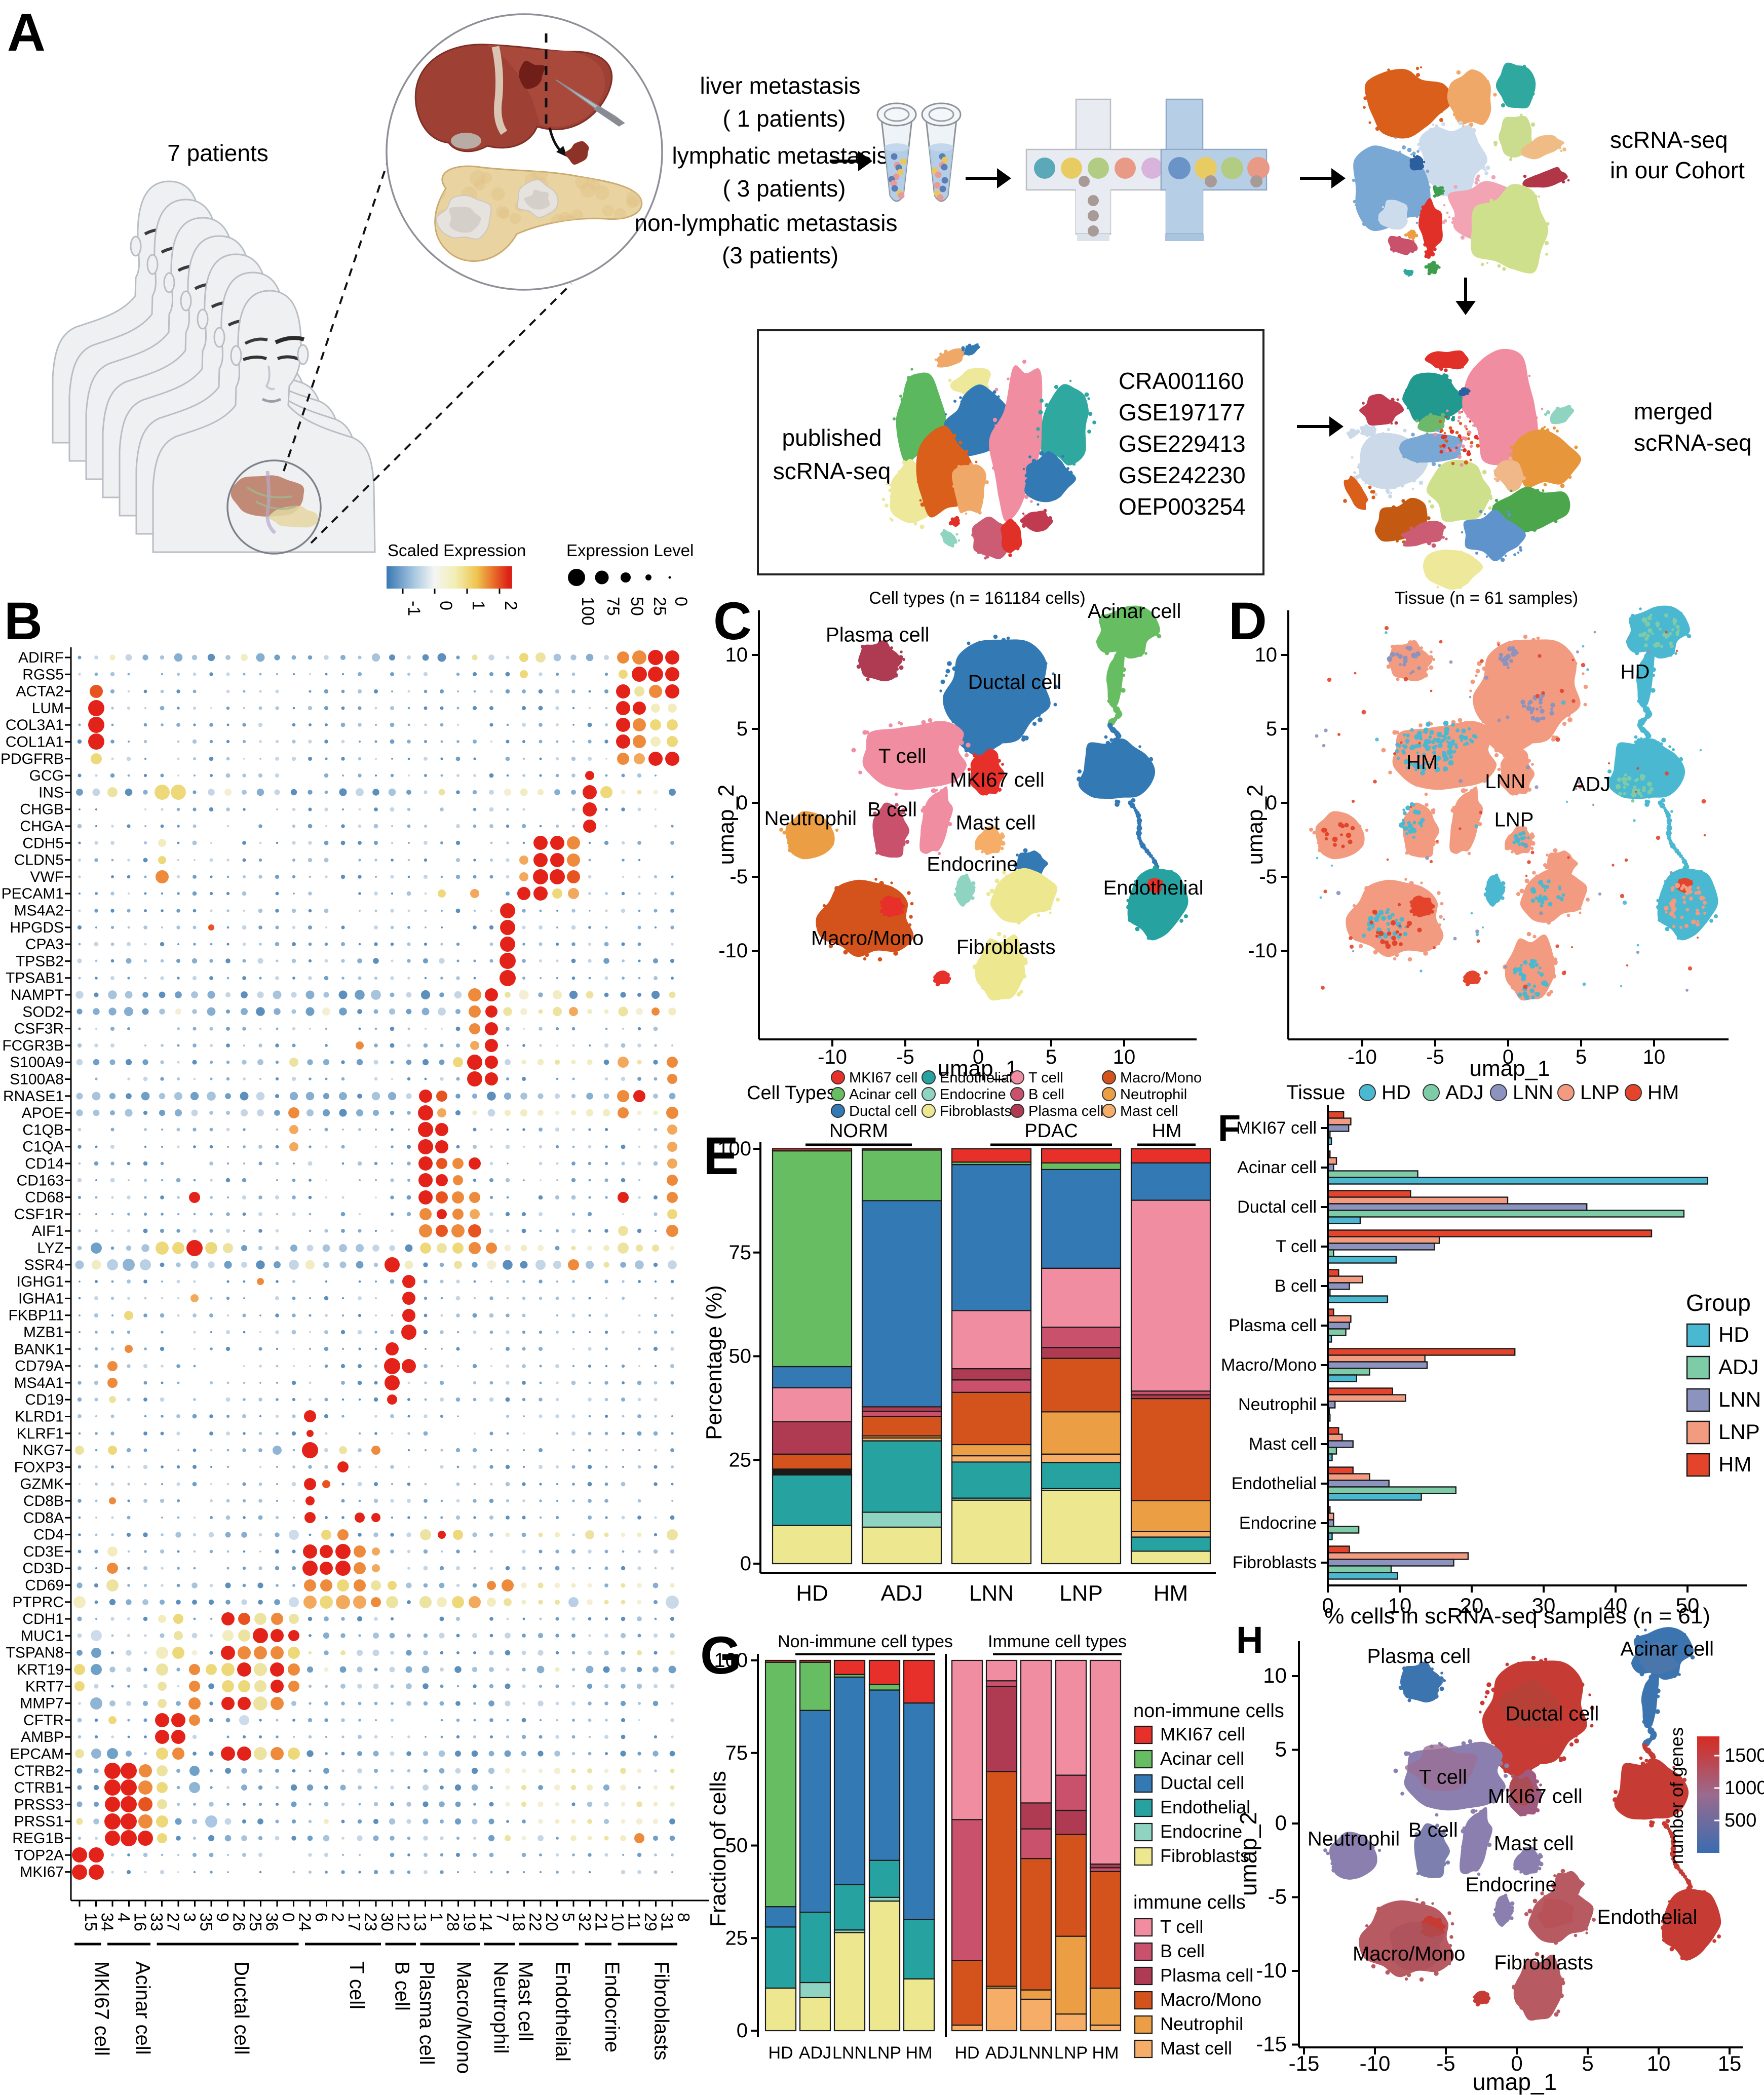  Describe the element at coordinates (51, 793) in the screenshot. I see `svg-text: INS` at that location.